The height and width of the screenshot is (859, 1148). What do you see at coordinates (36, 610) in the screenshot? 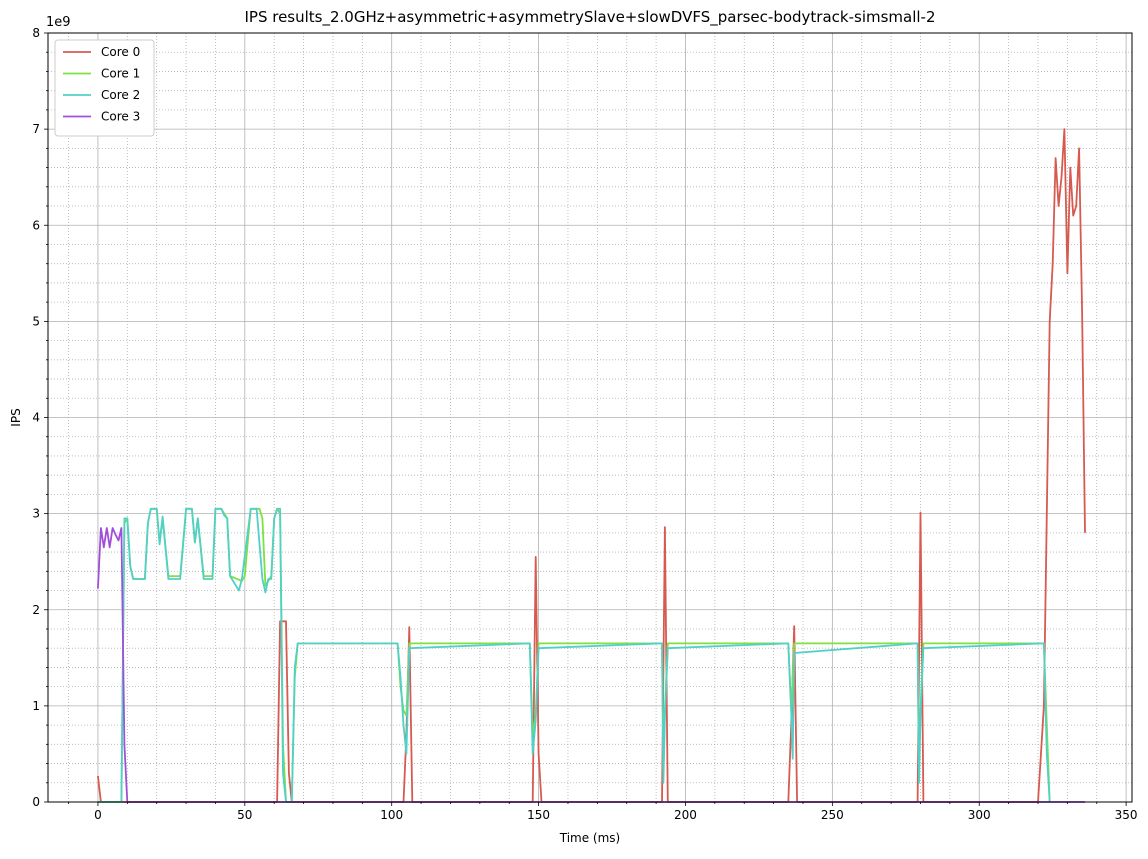
I see `y-tick-label: 2` at bounding box center [36, 610].